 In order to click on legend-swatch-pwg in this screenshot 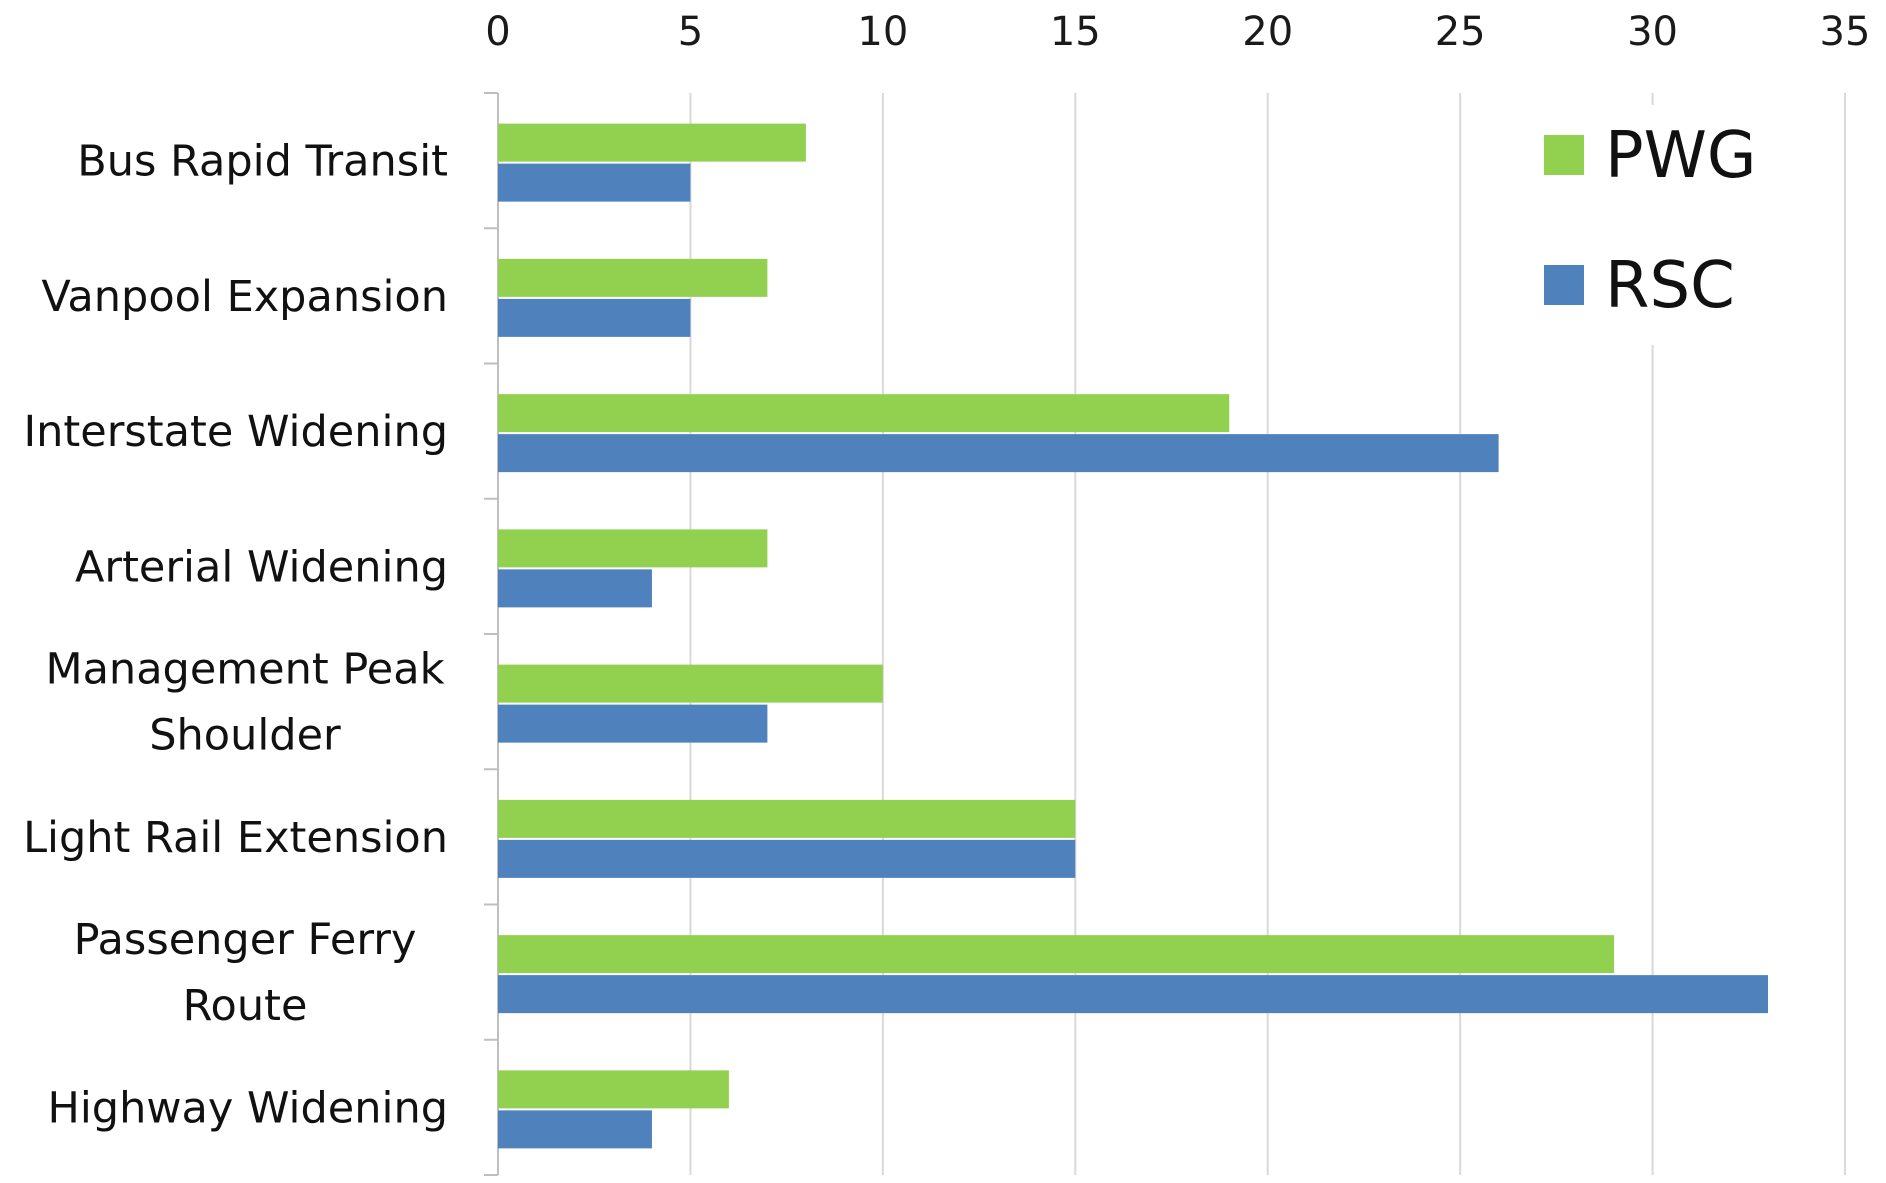, I will do `click(1564, 155)`.